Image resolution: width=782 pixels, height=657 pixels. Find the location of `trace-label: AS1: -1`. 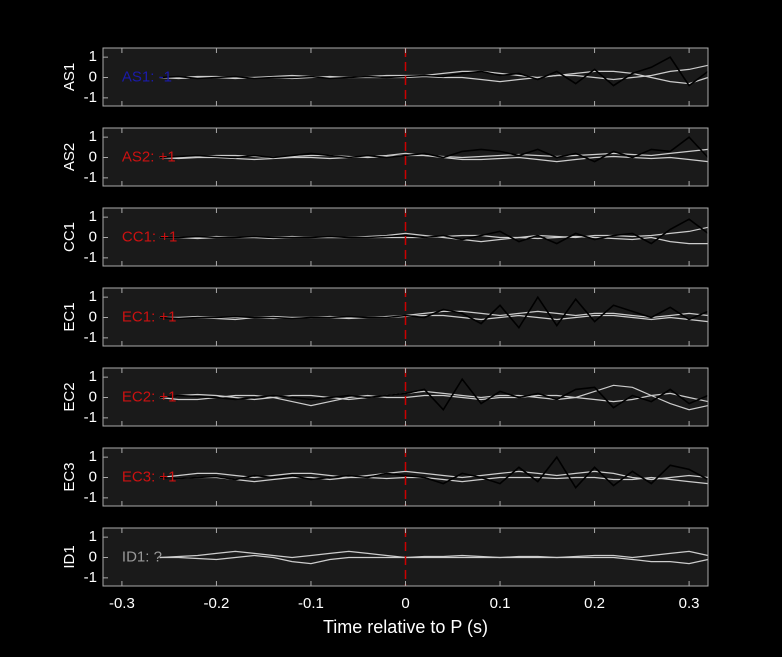

trace-label: AS1: -1 is located at coordinates (147, 76).